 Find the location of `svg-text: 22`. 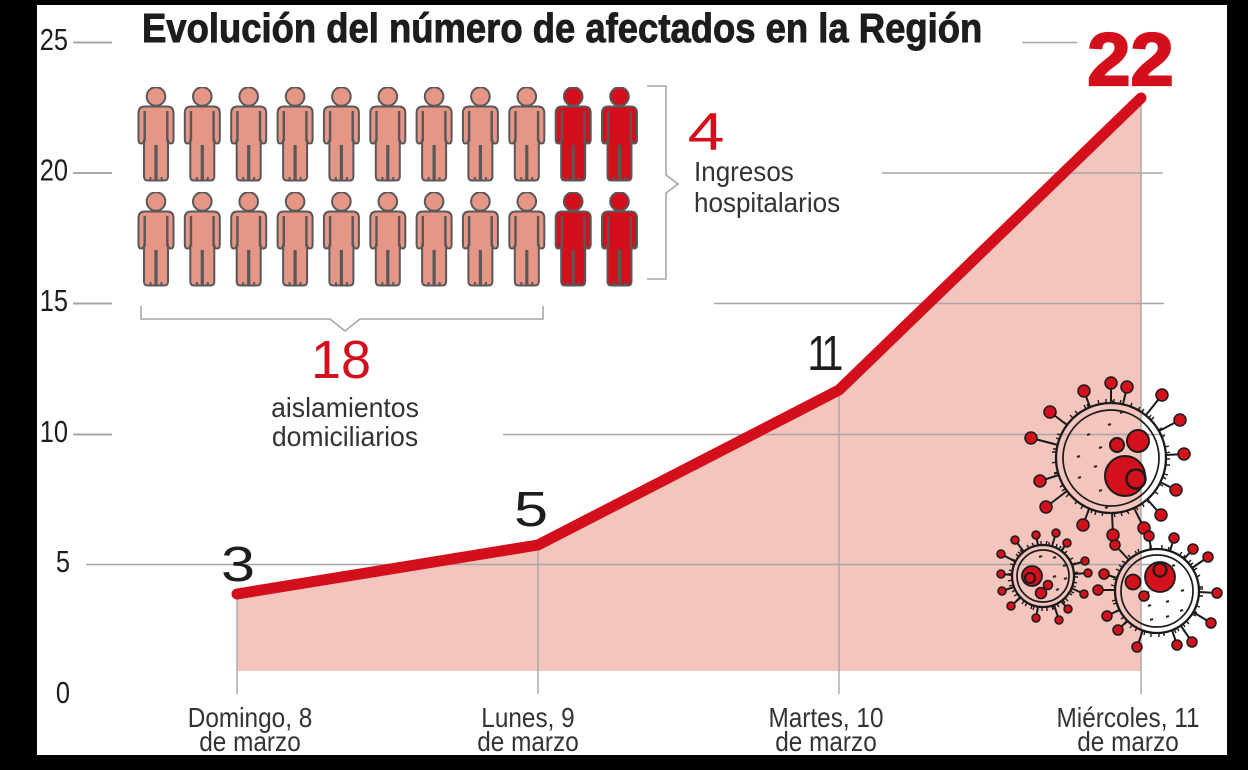

svg-text: 22 is located at coordinates (1130, 60).